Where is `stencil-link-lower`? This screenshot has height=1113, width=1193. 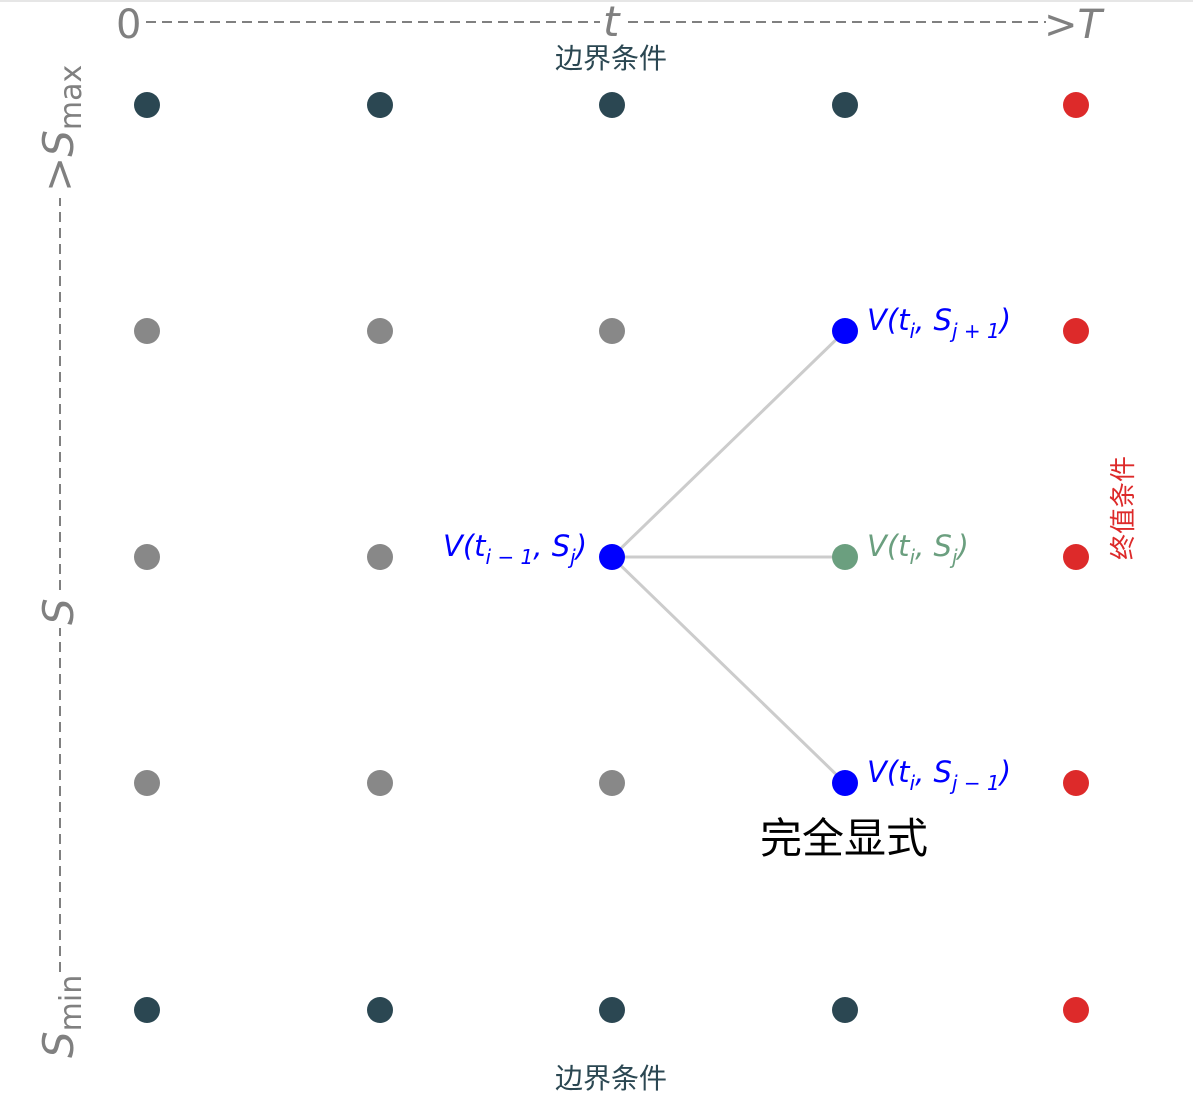
stencil-link-lower is located at coordinates (728, 670).